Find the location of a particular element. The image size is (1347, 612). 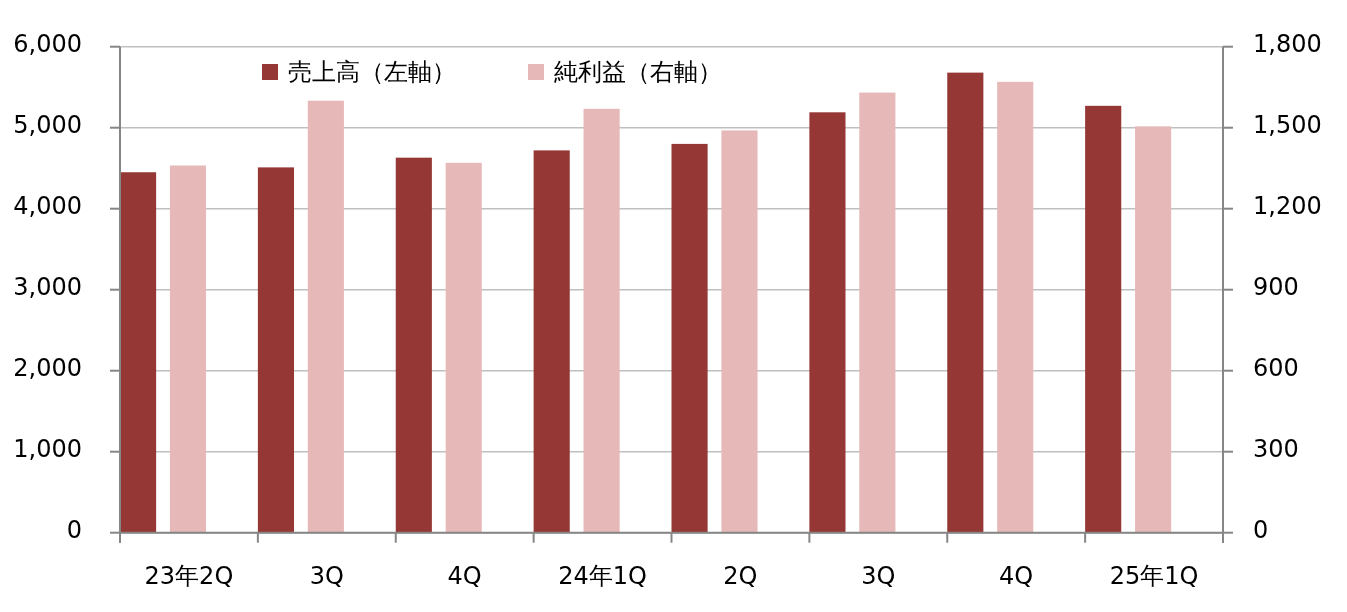

y2-tick-label: 300 is located at coordinates (1276, 448).